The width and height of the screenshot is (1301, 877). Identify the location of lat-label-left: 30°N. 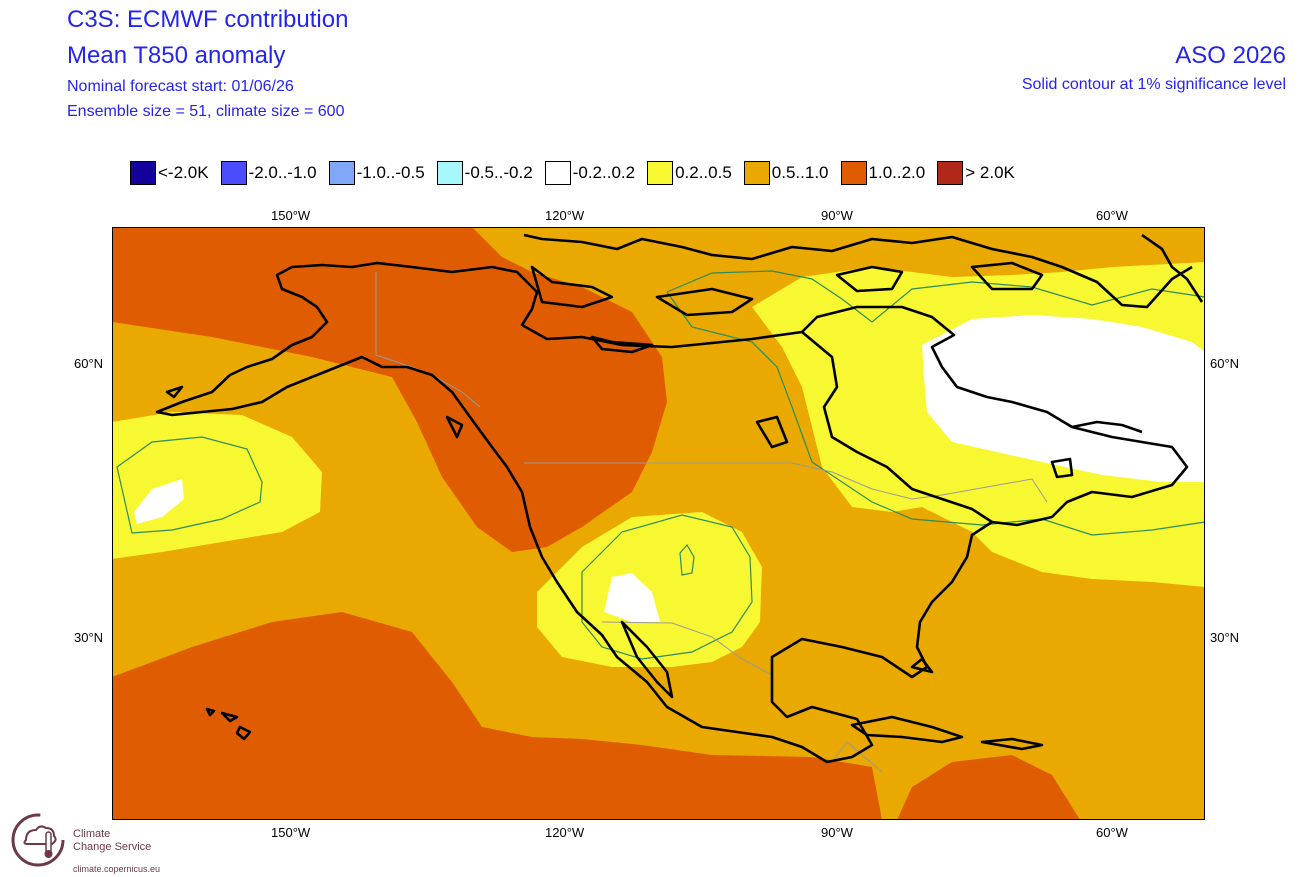
(89, 637).